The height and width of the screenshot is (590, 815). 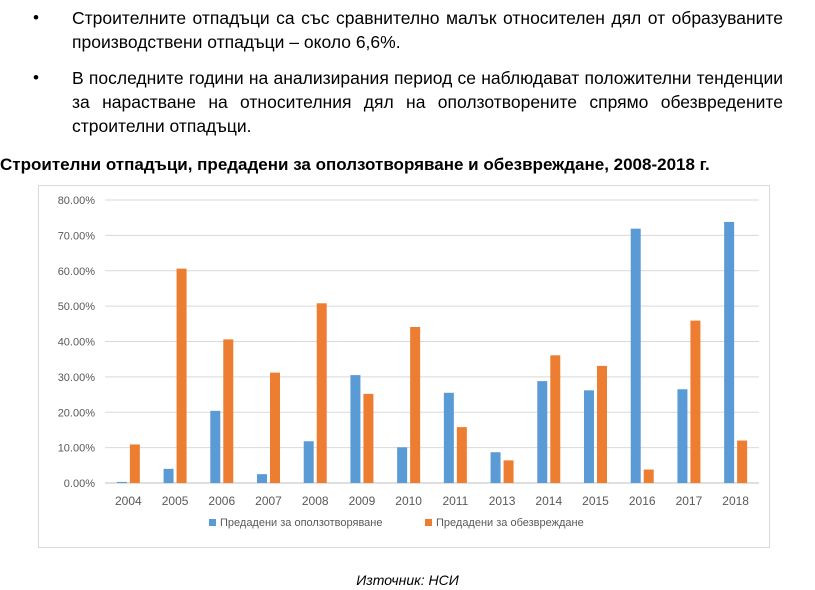 What do you see at coordinates (268, 501) in the screenshot?
I see `x-tick-label: 2007` at bounding box center [268, 501].